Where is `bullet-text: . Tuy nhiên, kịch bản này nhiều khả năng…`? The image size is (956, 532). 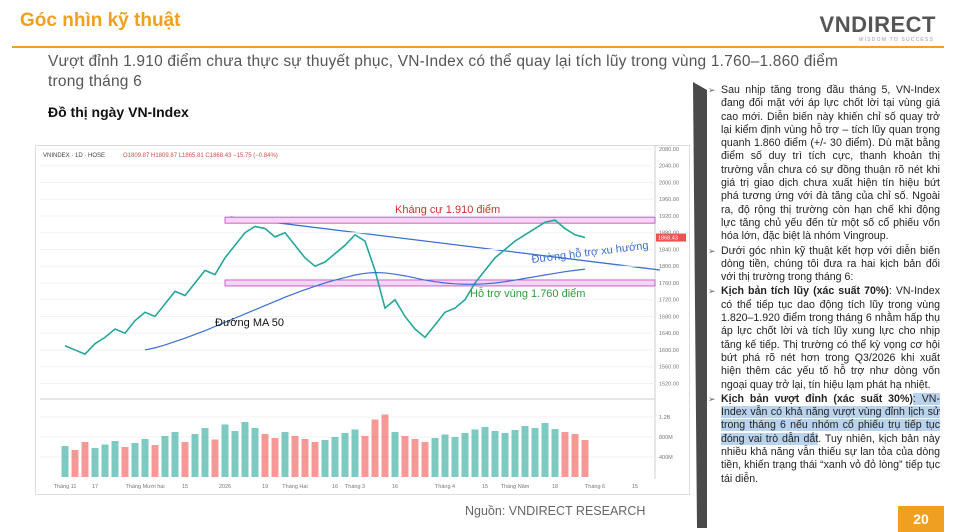
bullet-text: . Tuy nhiên, kịch bản này nhiều khả năng… is located at coordinates (830, 458).